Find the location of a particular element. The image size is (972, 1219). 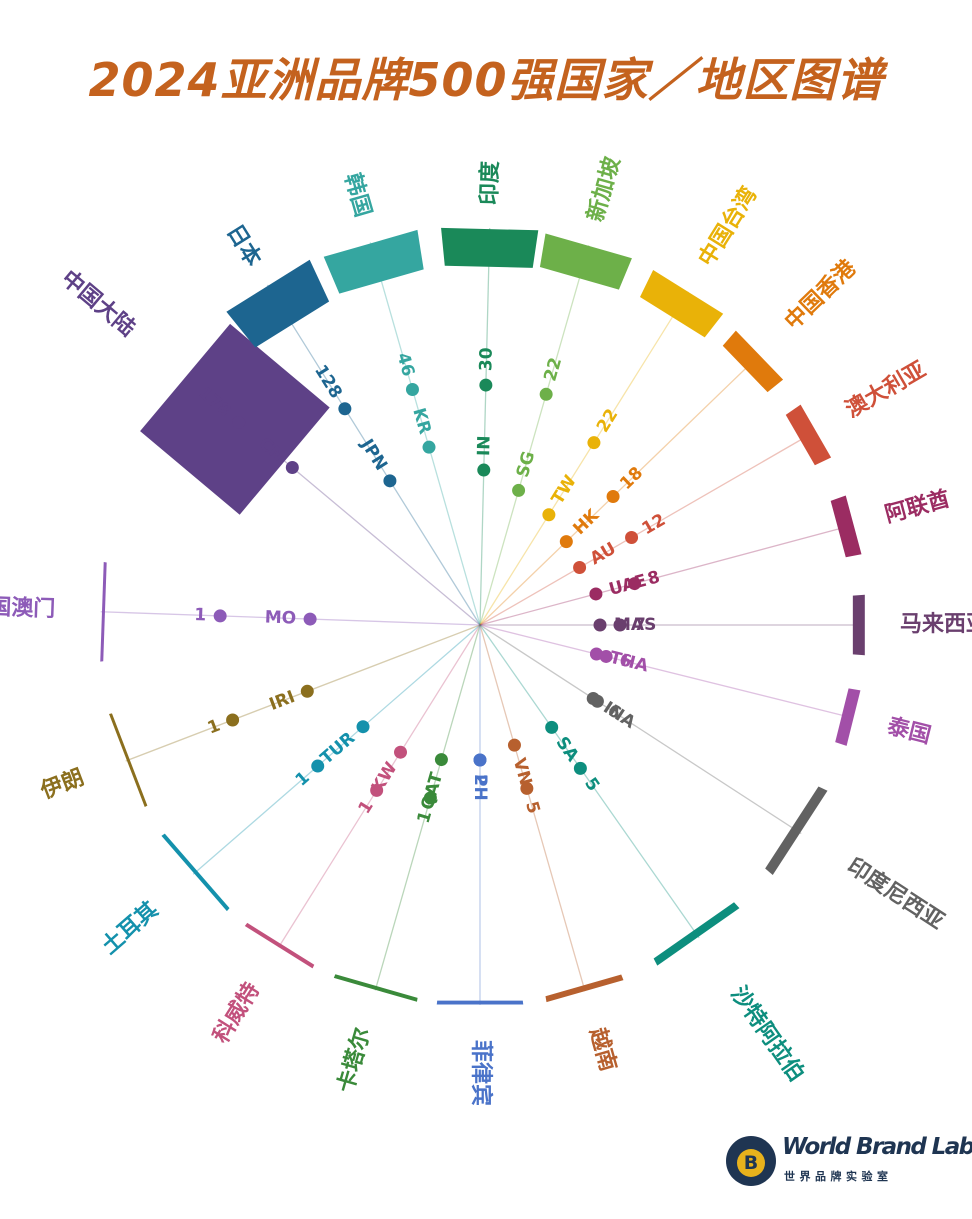

code-label: QAT is located at coordinates (432, 791).